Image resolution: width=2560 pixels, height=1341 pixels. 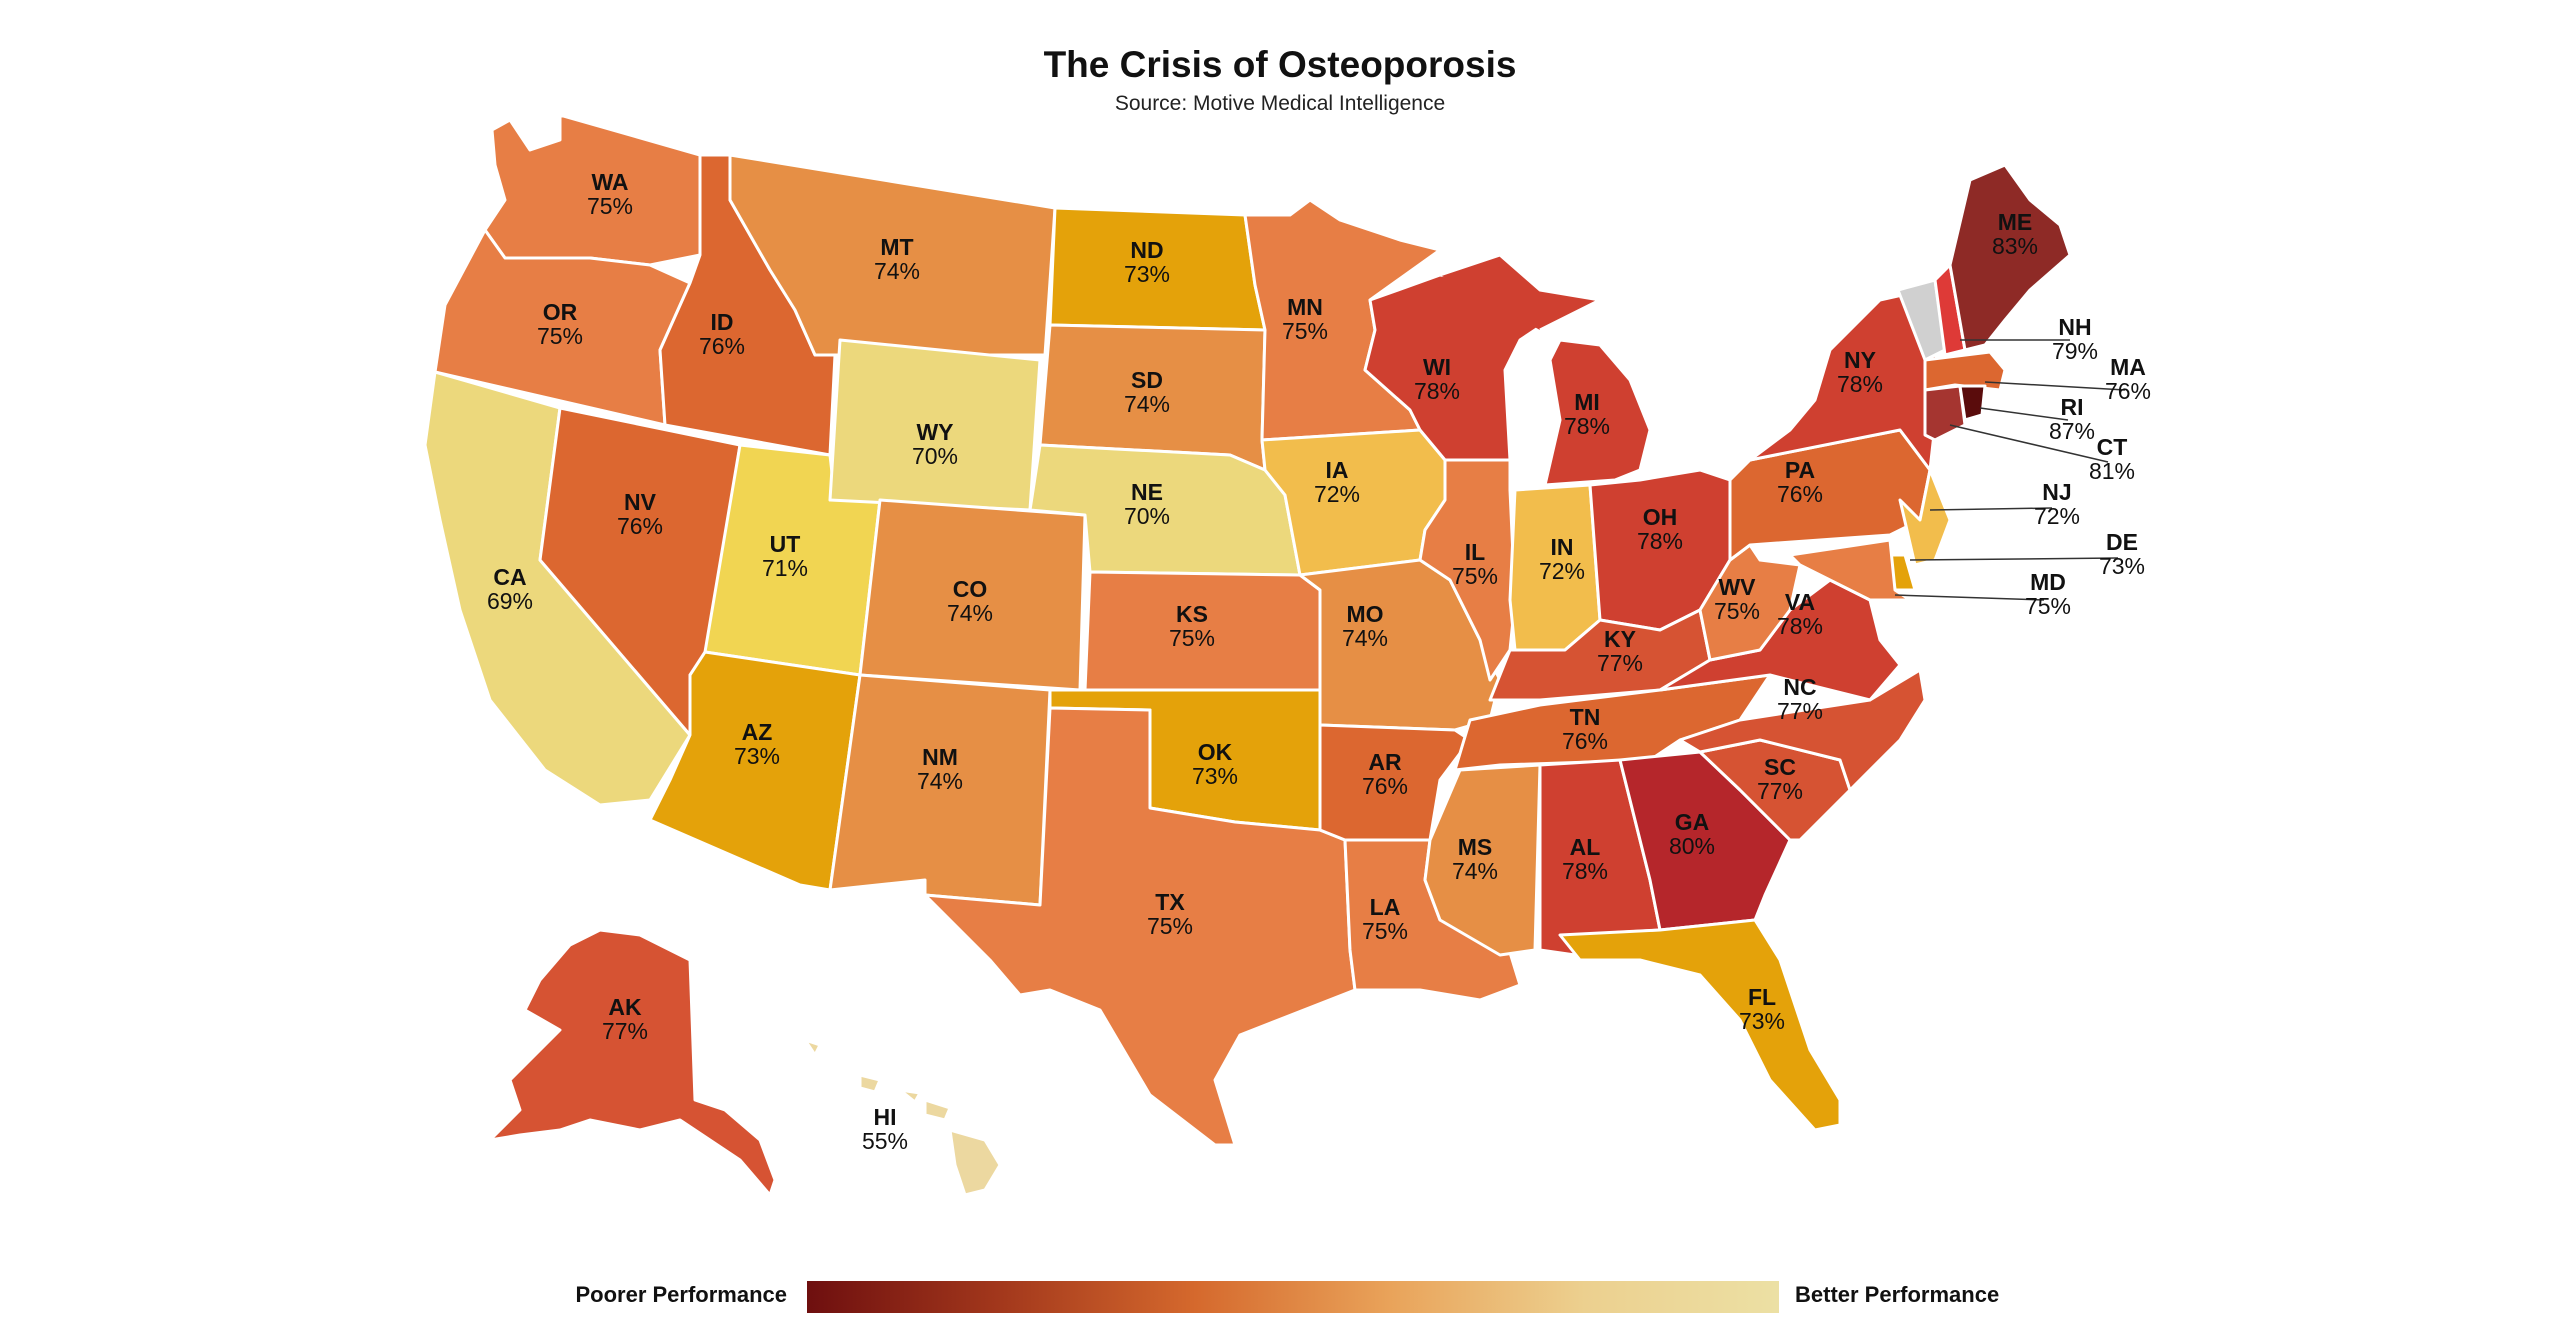 I want to click on state-abbr-OK: OK, so click(x=1215, y=752).